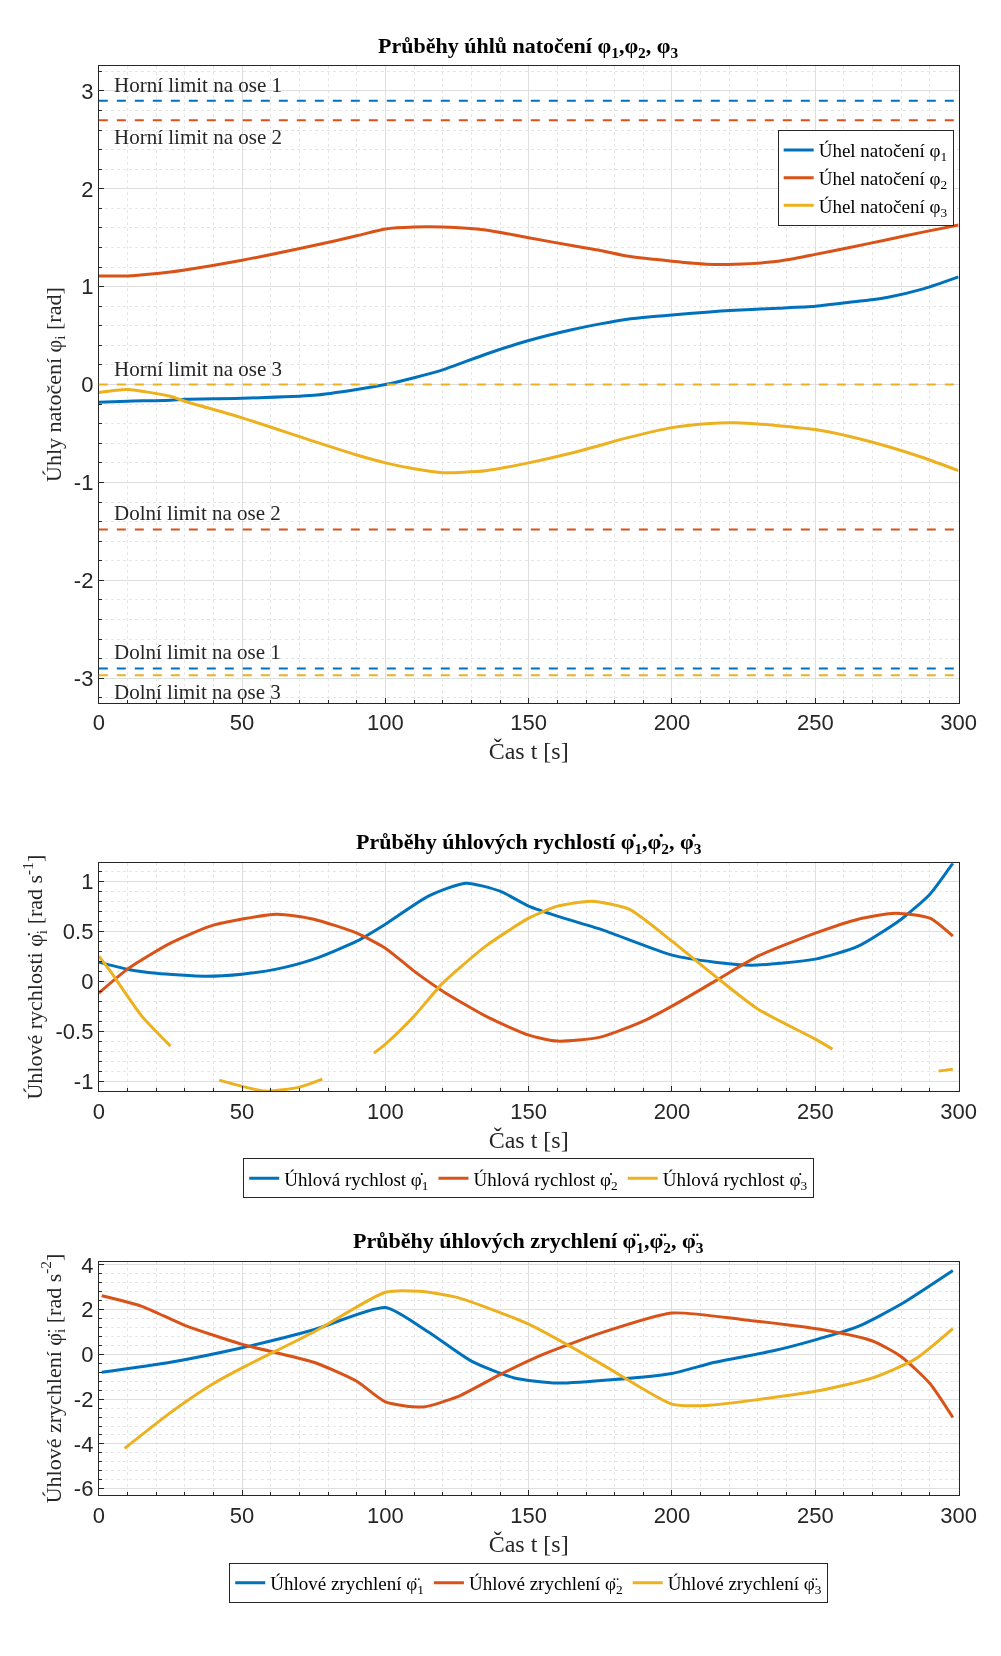  What do you see at coordinates (545, 1585) in the screenshot?
I see `legend-label: Úhlové zrychlení φ̈$_{2}$` at bounding box center [545, 1585].